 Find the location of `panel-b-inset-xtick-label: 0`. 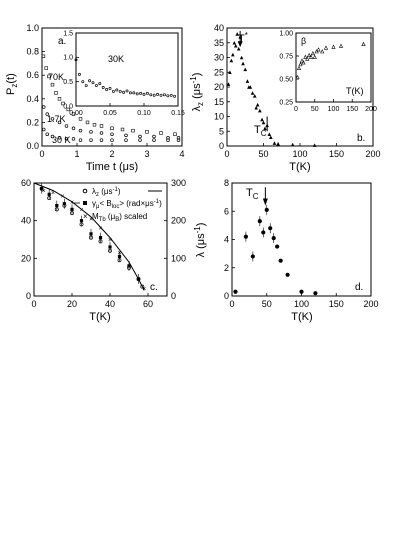

panel-b-inset-xtick-label: 0 is located at coordinates (296, 109).